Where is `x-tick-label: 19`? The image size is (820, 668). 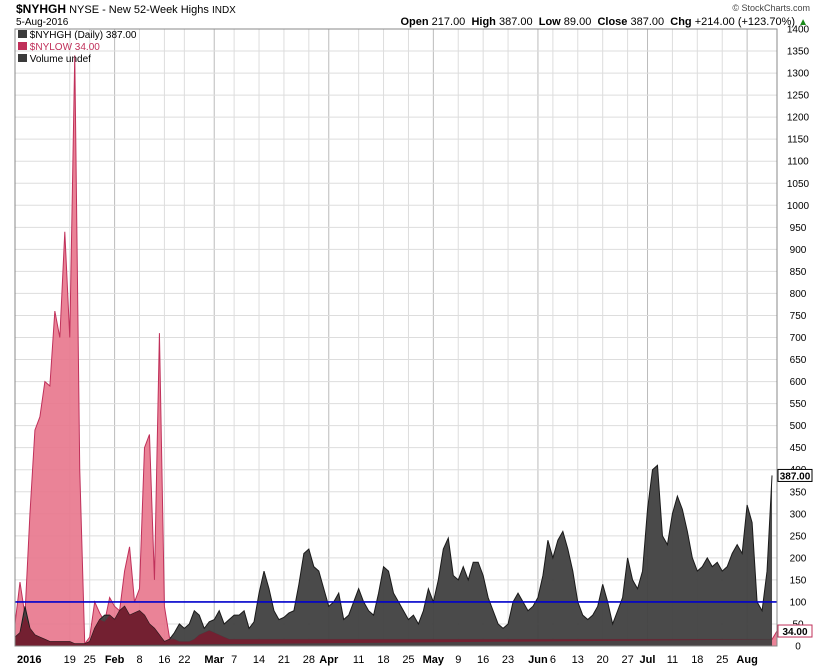
x-tick-label: 19 is located at coordinates (70, 660).